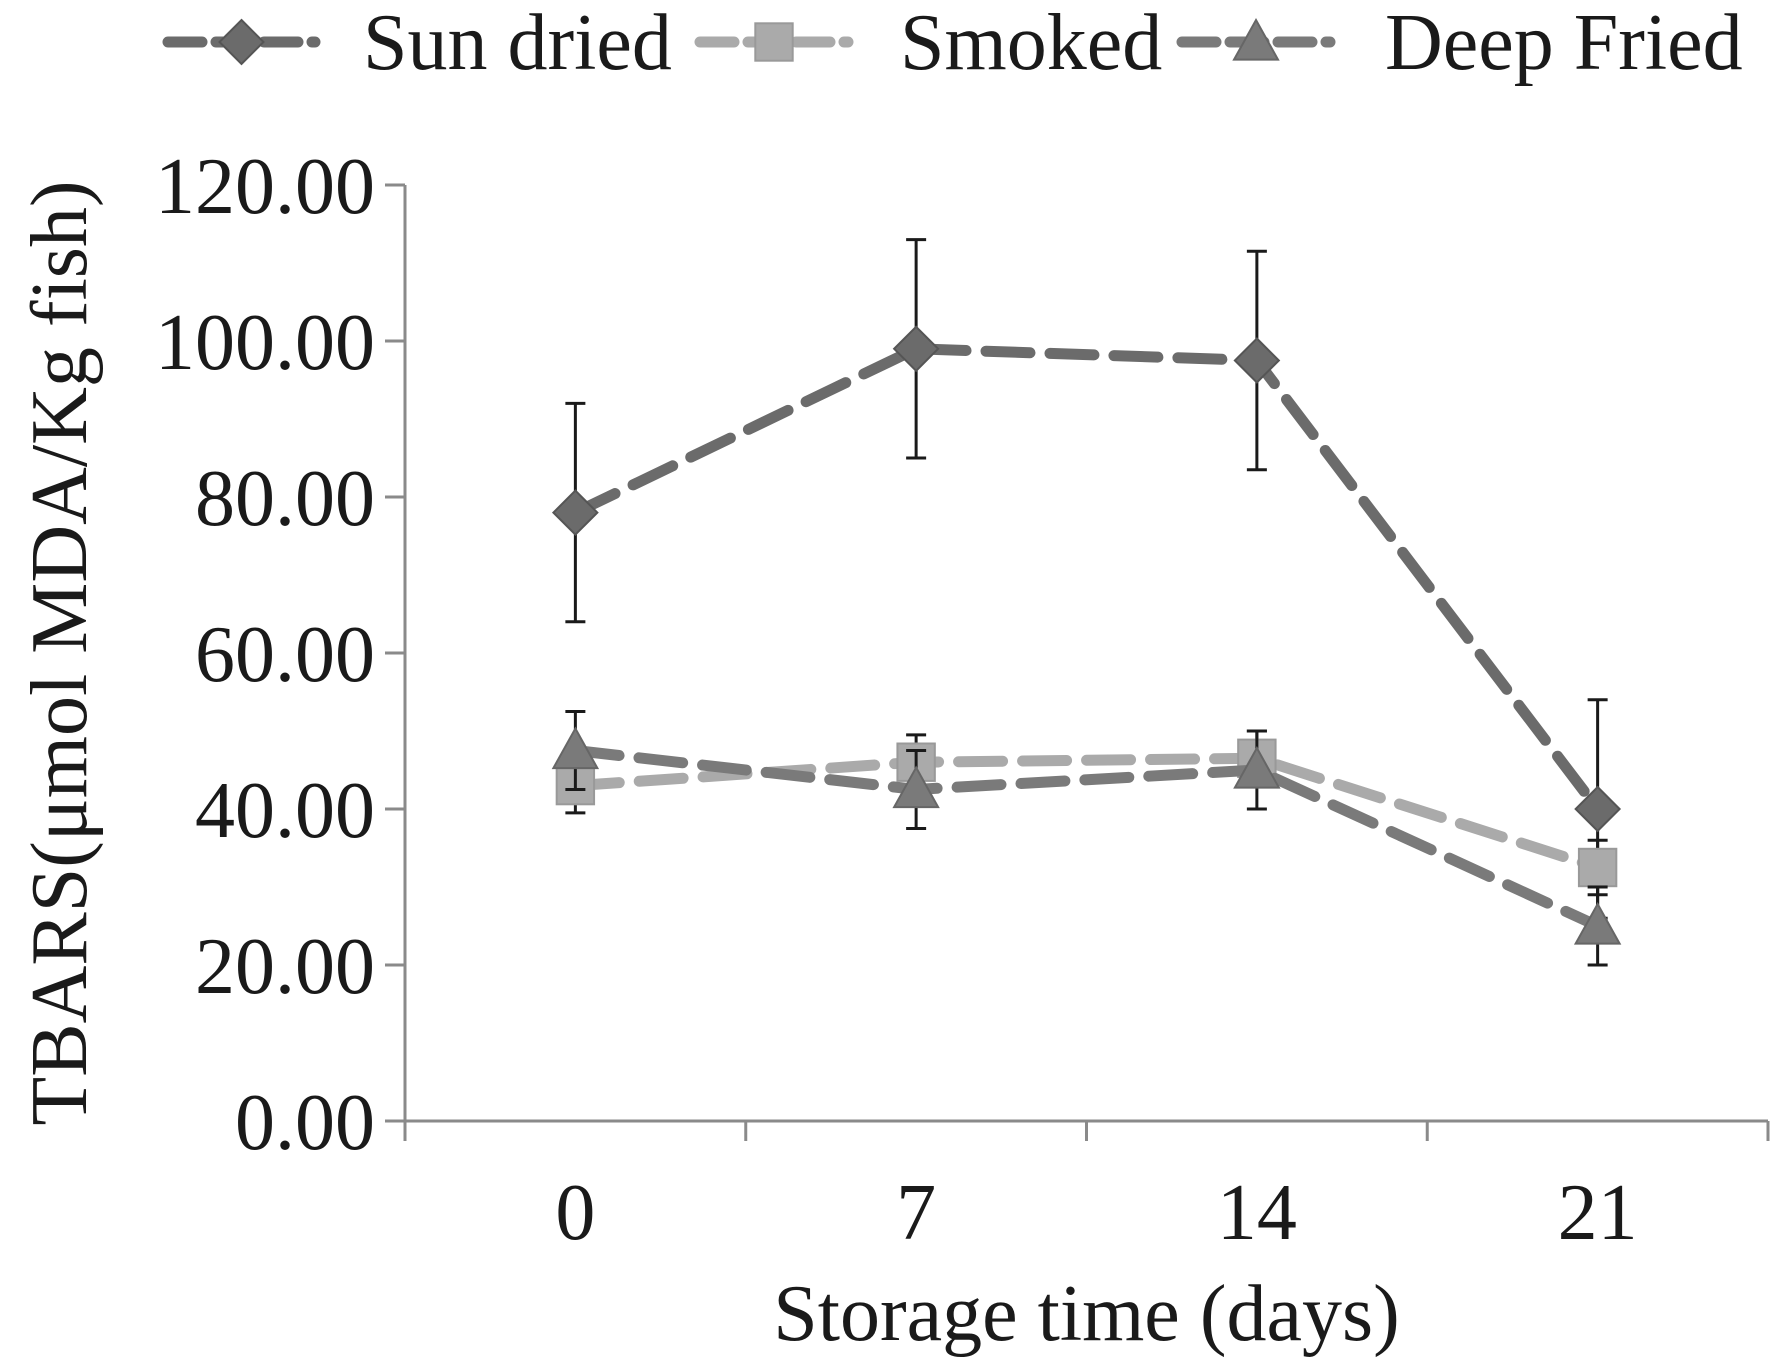  What do you see at coordinates (305, 1123) in the screenshot?
I see `y-tick-label: 0.00` at bounding box center [305, 1123].